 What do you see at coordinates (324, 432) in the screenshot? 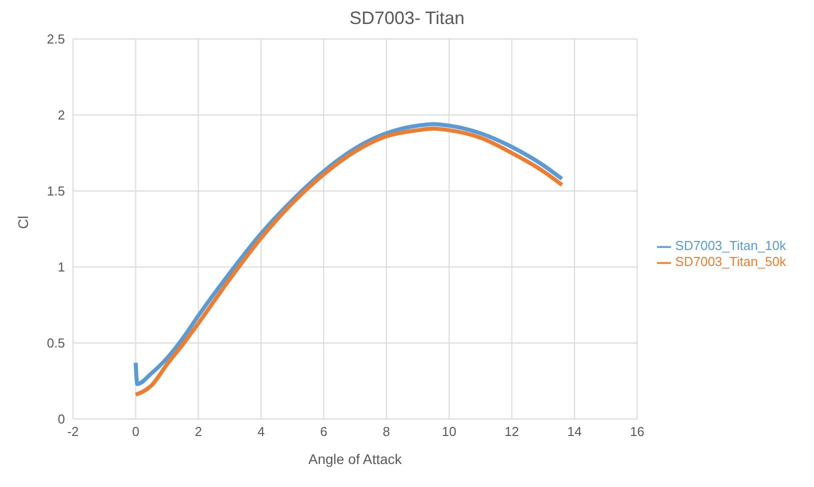
I see `x-tick-label: 6` at bounding box center [324, 432].